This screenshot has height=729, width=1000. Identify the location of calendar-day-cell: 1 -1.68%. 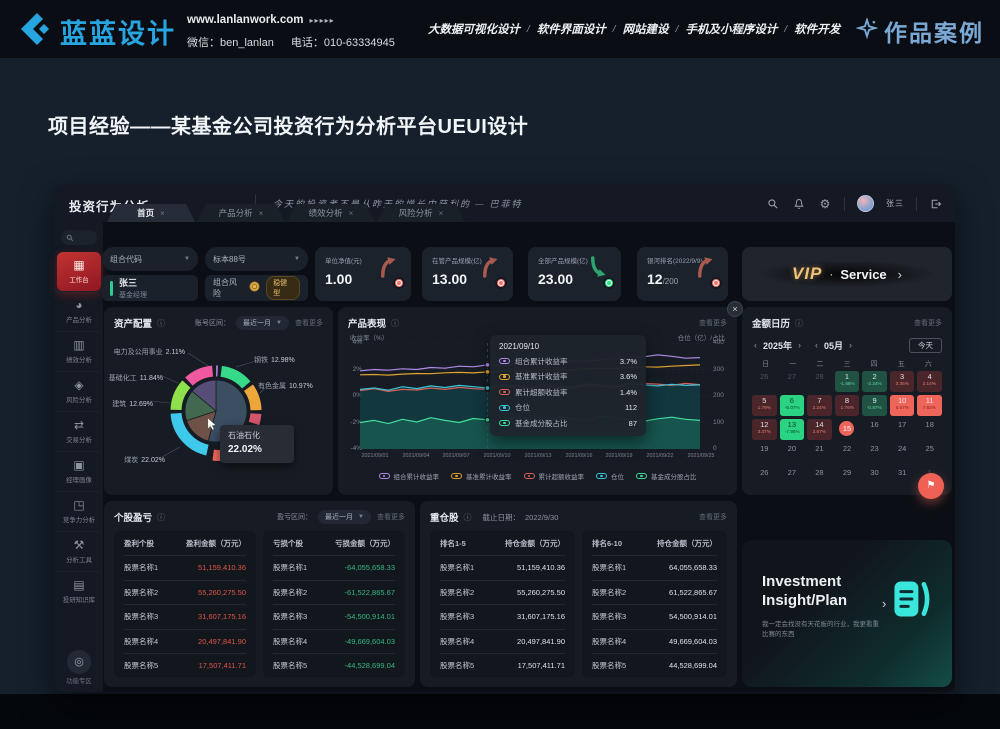
(847, 381).